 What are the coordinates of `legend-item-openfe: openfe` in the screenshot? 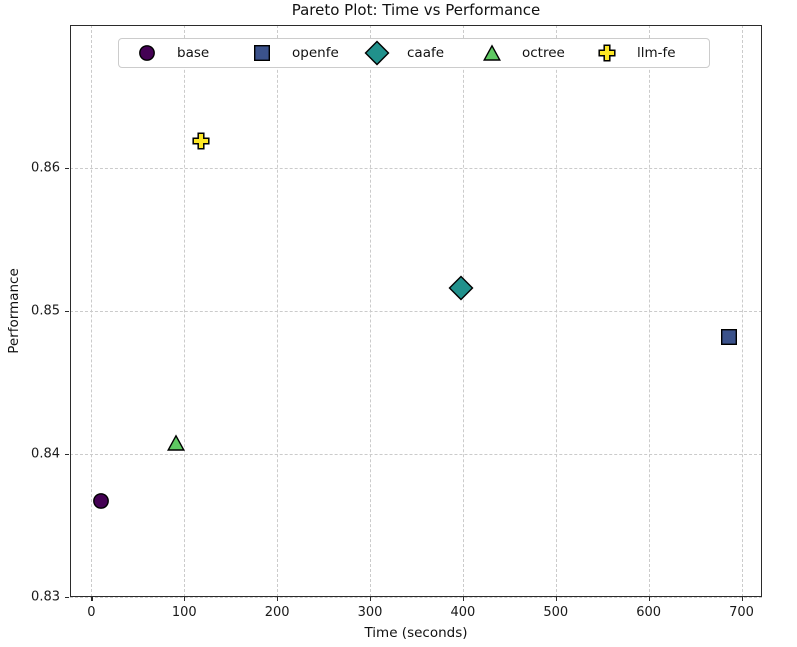 It's located at (305, 53).